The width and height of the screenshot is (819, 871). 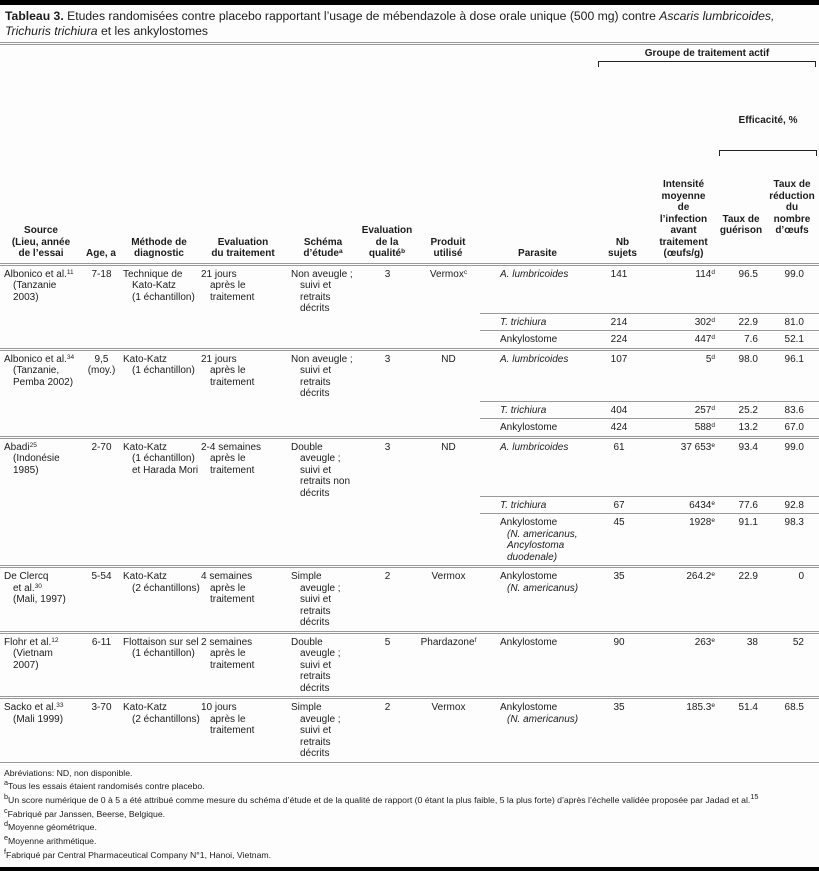 What do you see at coordinates (159, 392) in the screenshot?
I see `cell-diagnostic-method: Kato-Katz (1 échantillon)` at bounding box center [159, 392].